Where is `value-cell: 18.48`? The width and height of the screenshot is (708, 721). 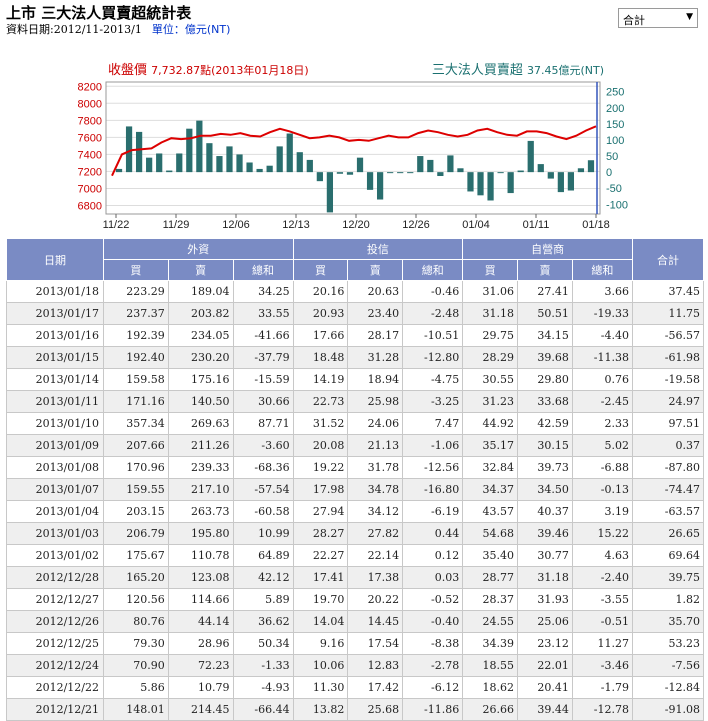 value-cell: 18.48 is located at coordinates (320, 357).